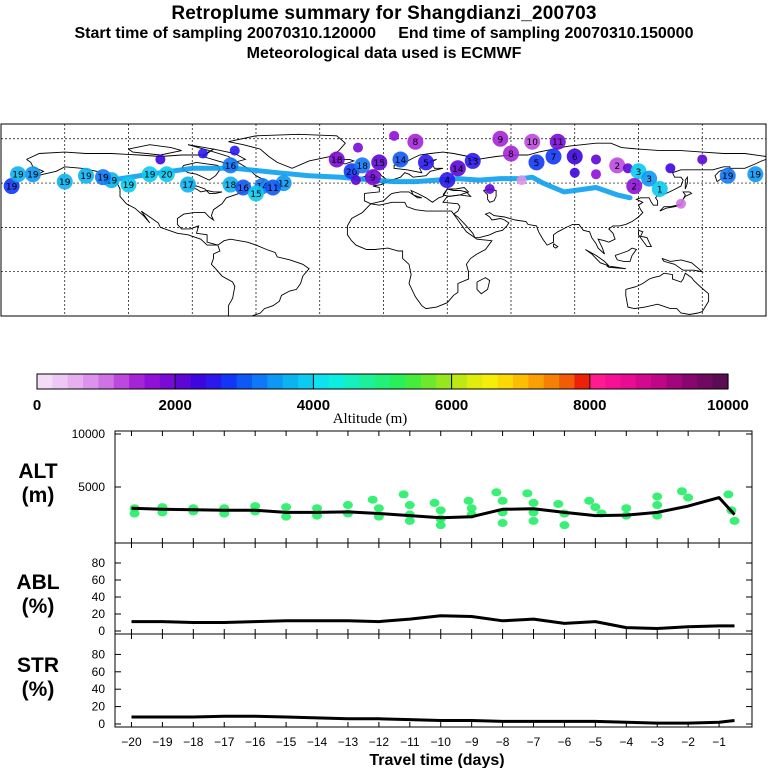 Image resolution: width=768 pixels, height=768 pixels. I want to click on x-tick-label: −5, so click(596, 742).